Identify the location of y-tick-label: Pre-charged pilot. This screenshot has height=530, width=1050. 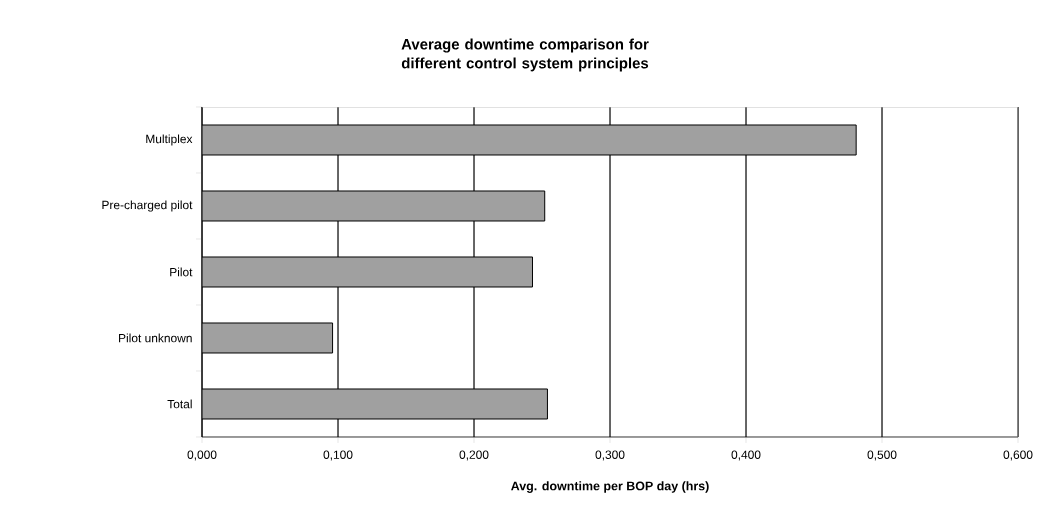
(147, 206).